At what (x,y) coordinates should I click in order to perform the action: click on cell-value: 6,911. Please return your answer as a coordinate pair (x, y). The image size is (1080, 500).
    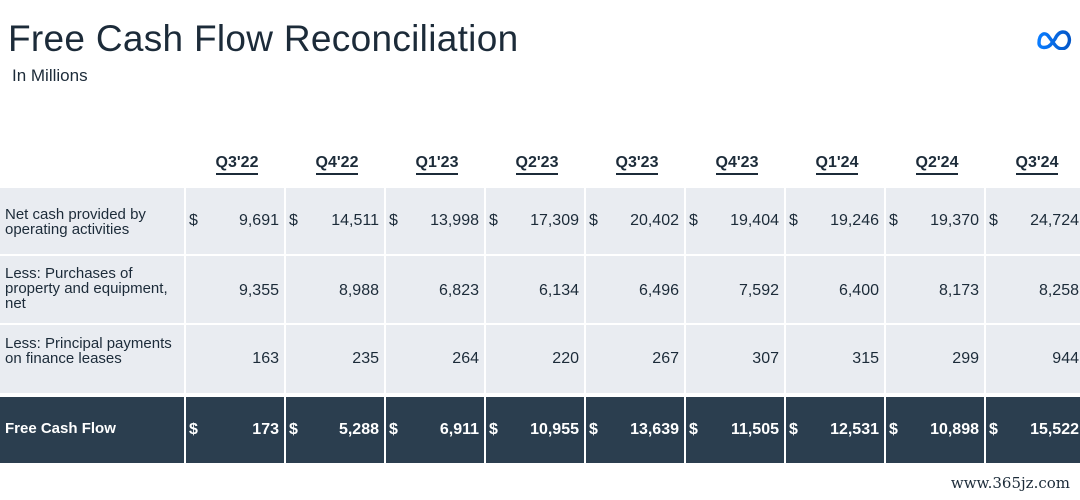
    Looking at the image, I should click on (459, 429).